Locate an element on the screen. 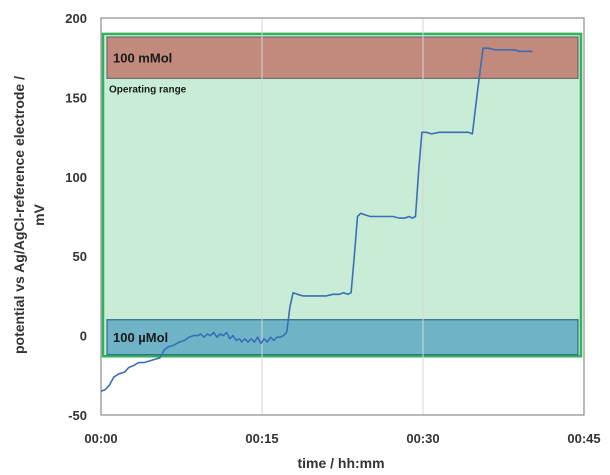 This screenshot has width=610, height=475. x-tick-label: 00:00 is located at coordinates (100, 438).